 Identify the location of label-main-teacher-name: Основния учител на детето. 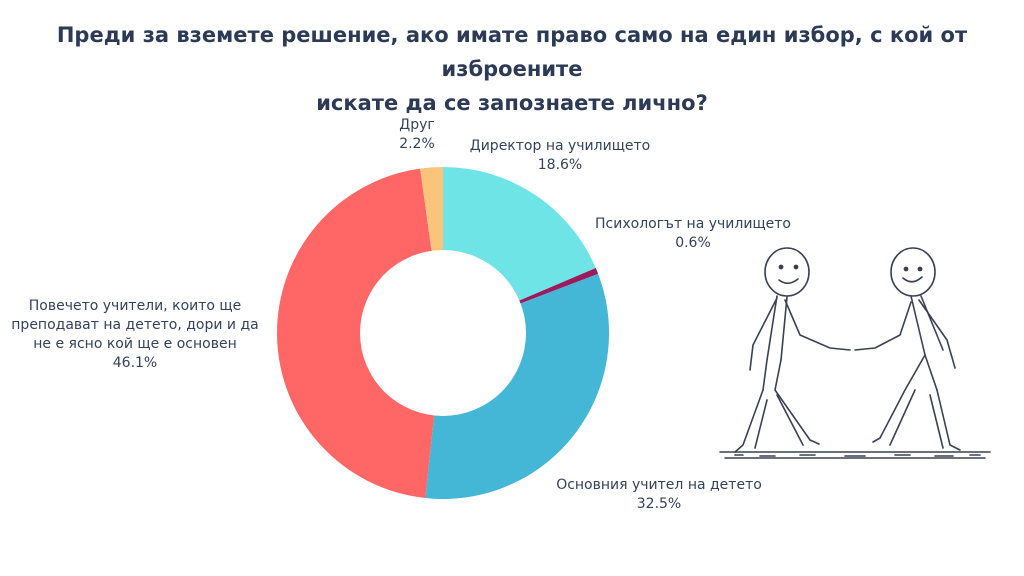
(659, 485).